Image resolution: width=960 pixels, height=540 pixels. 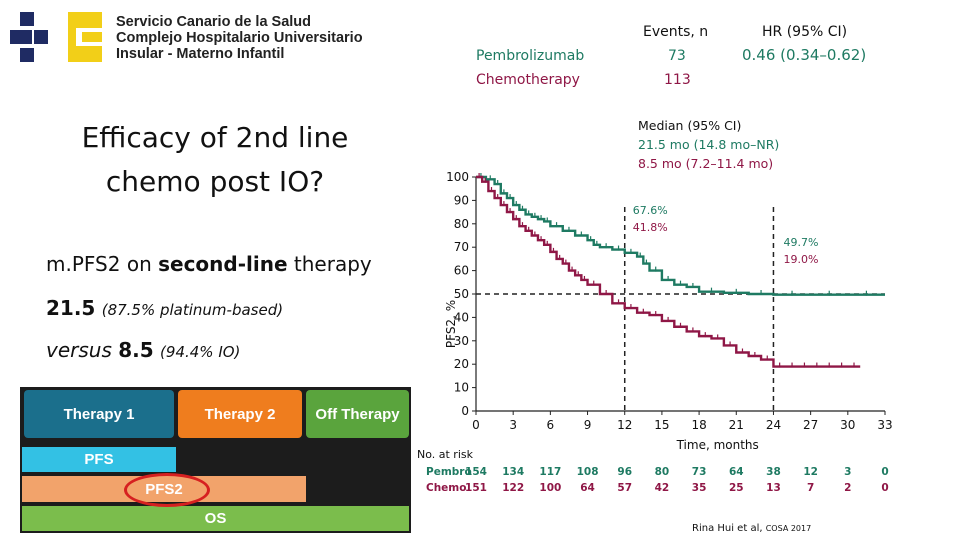 What do you see at coordinates (513, 488) in the screenshot?
I see `at-risk-value: 122` at bounding box center [513, 488].